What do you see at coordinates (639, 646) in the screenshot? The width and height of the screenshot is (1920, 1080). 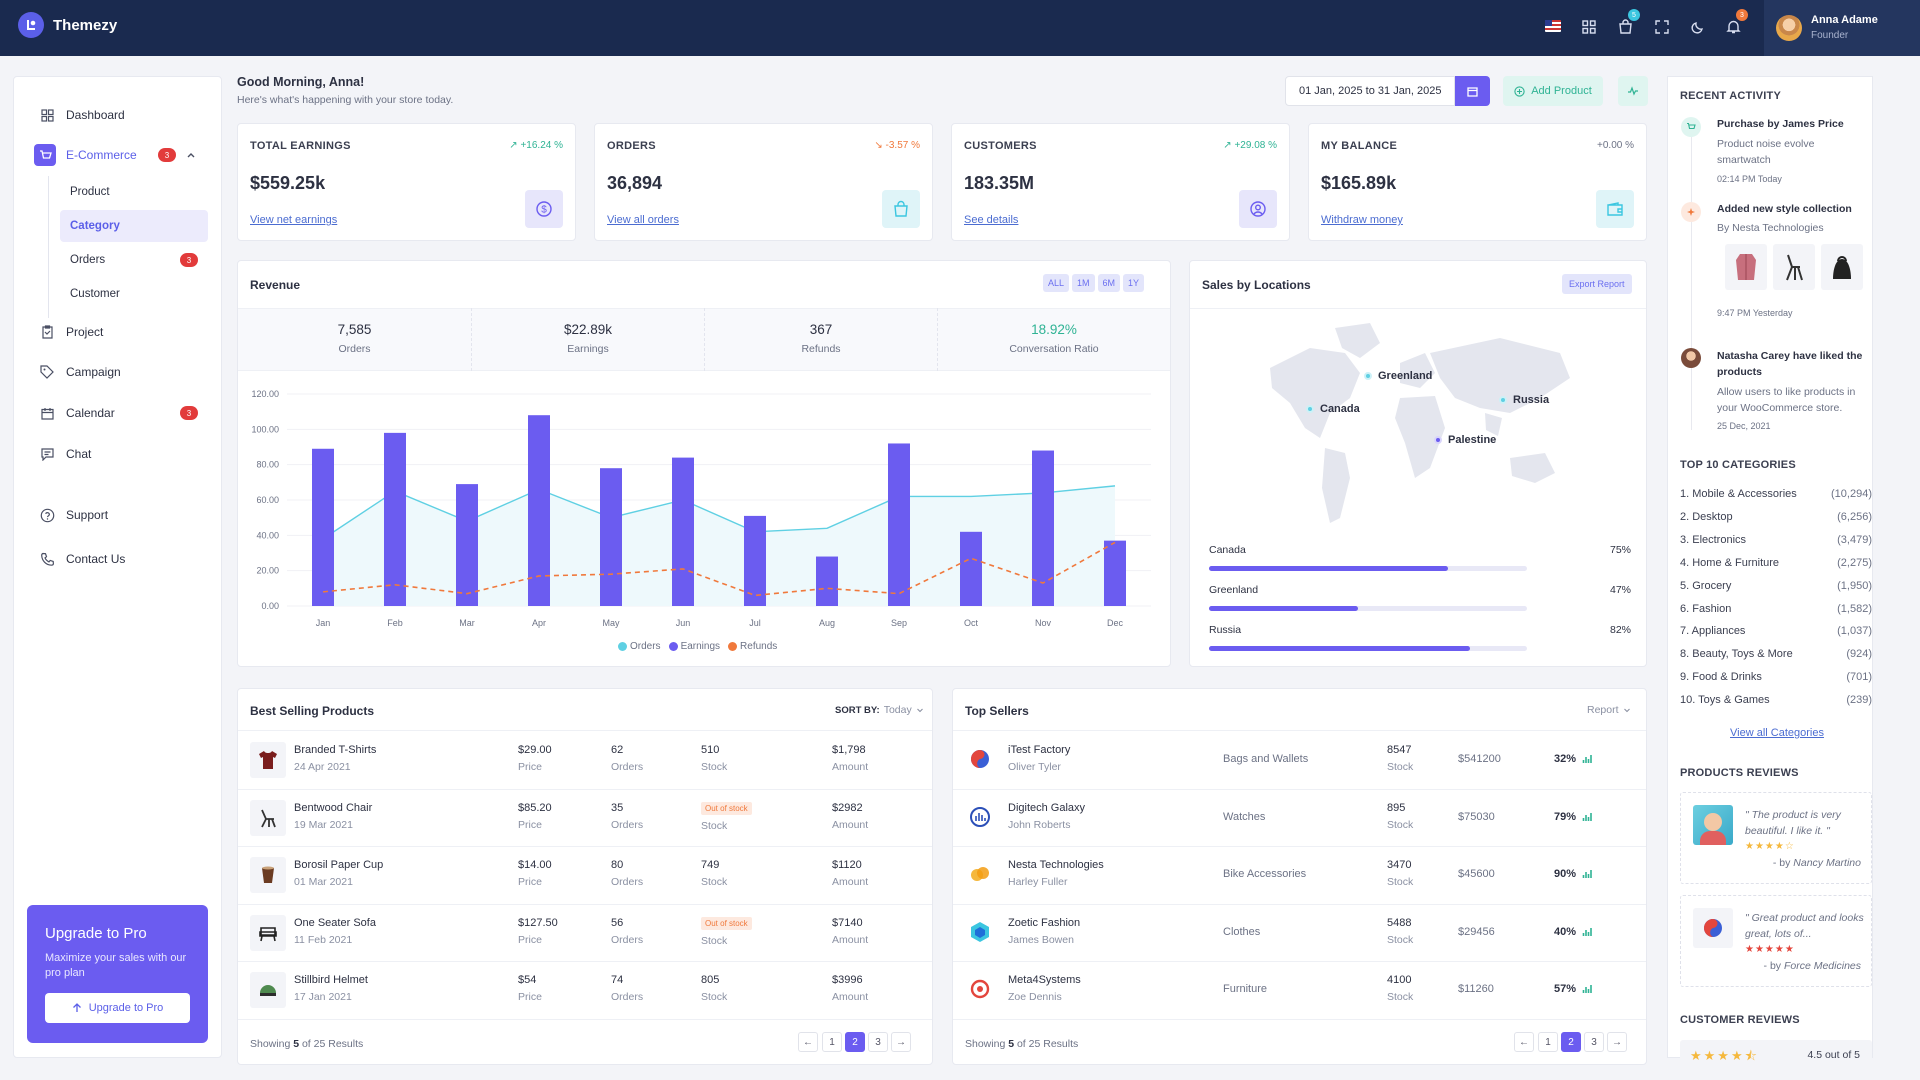 I see `legend-orders: Orders` at bounding box center [639, 646].